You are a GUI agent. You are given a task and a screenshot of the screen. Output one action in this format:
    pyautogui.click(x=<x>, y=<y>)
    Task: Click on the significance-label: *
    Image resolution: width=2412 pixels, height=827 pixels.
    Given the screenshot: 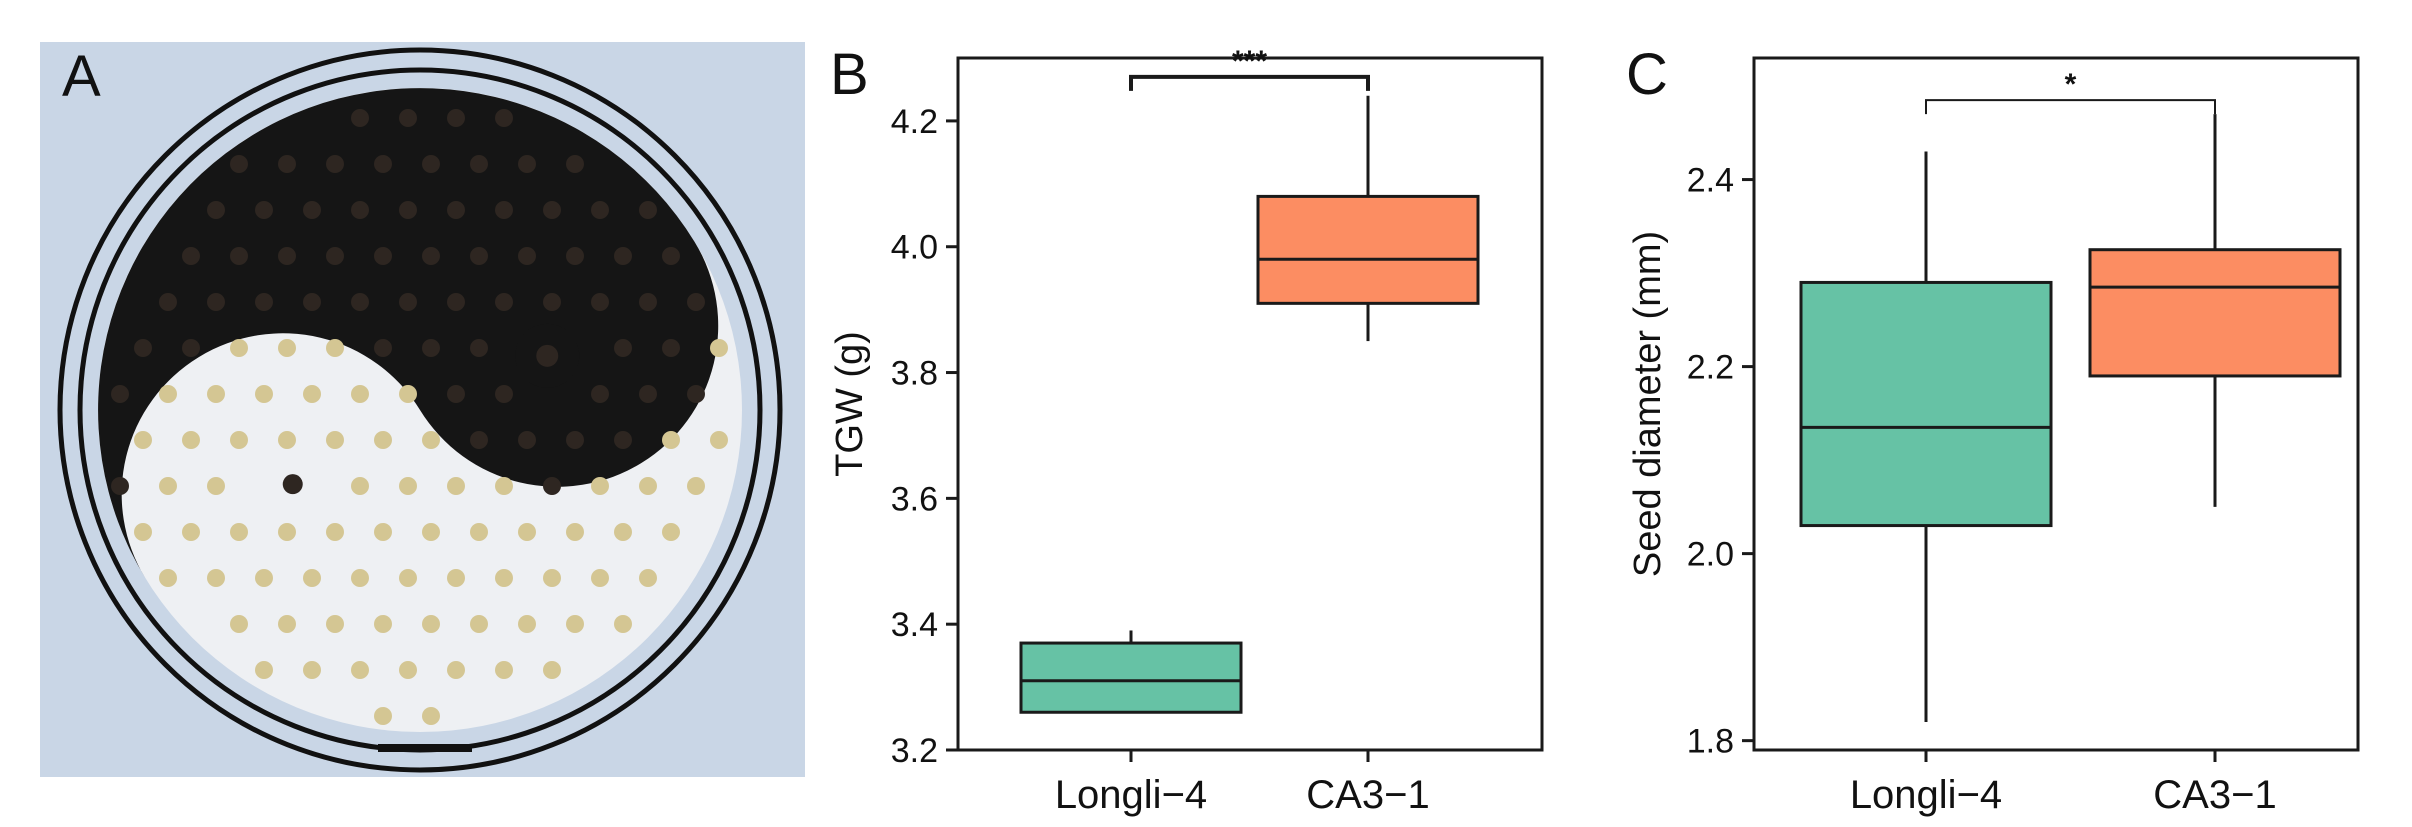 What is the action you would take?
    pyautogui.click(x=2071, y=84)
    